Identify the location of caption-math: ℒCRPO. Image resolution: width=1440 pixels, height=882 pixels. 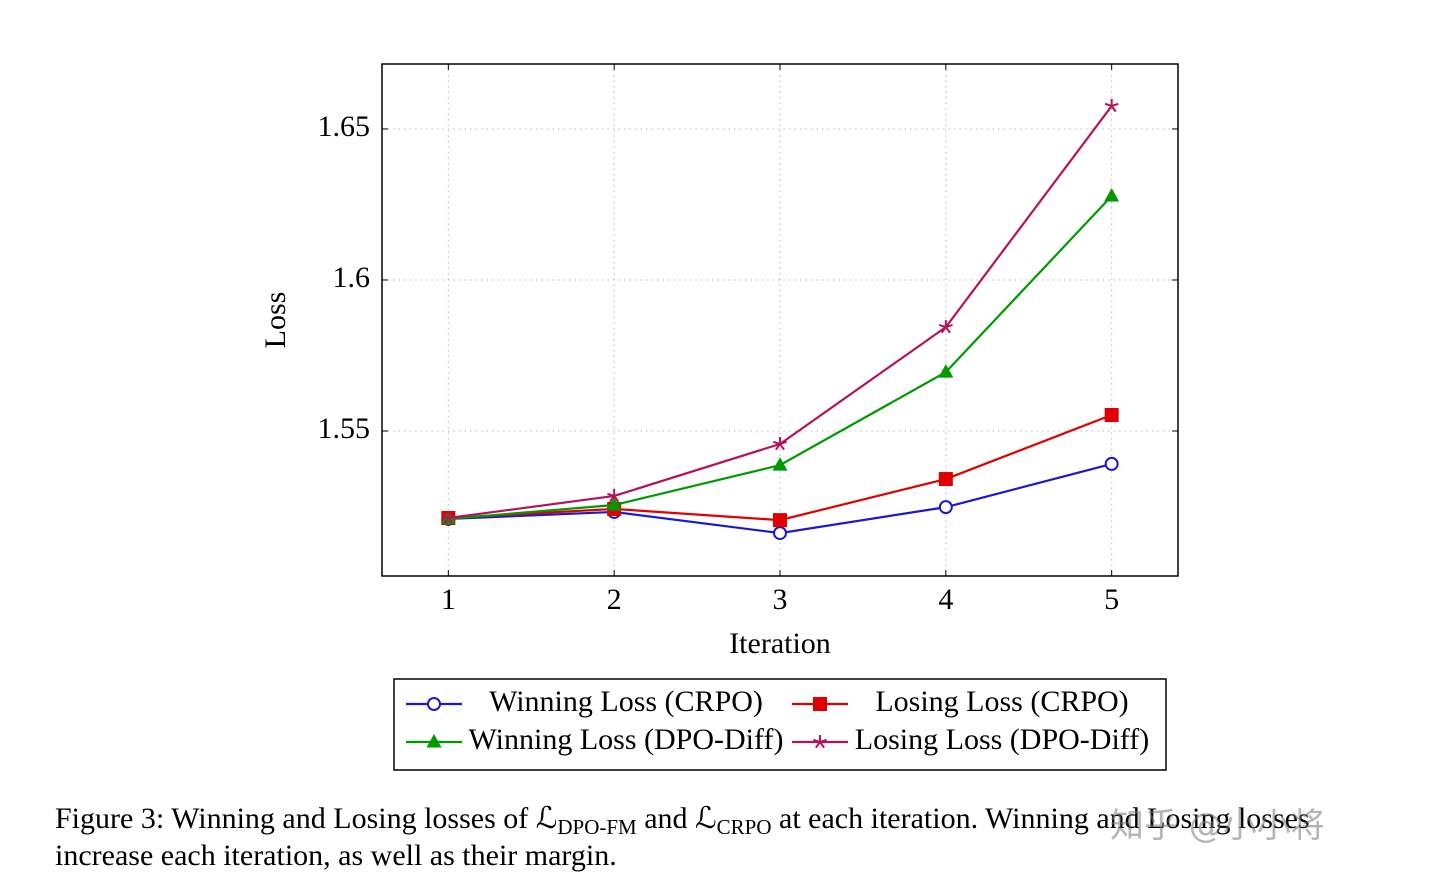
(733, 820).